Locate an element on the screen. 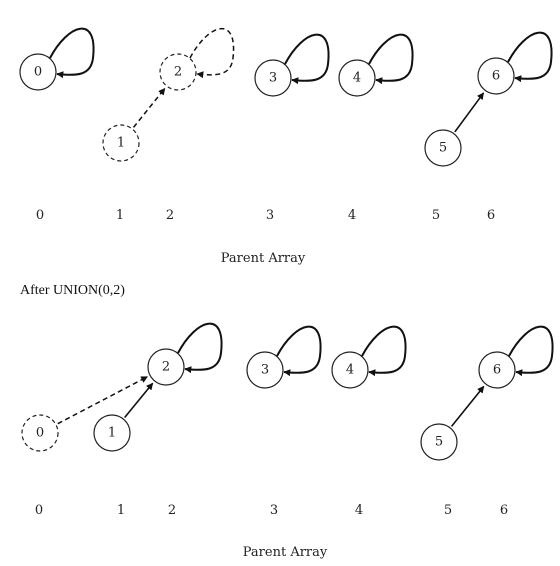 This screenshot has height=566, width=560. section-heading-after-union: After UNION(0,2) is located at coordinates (72, 290).